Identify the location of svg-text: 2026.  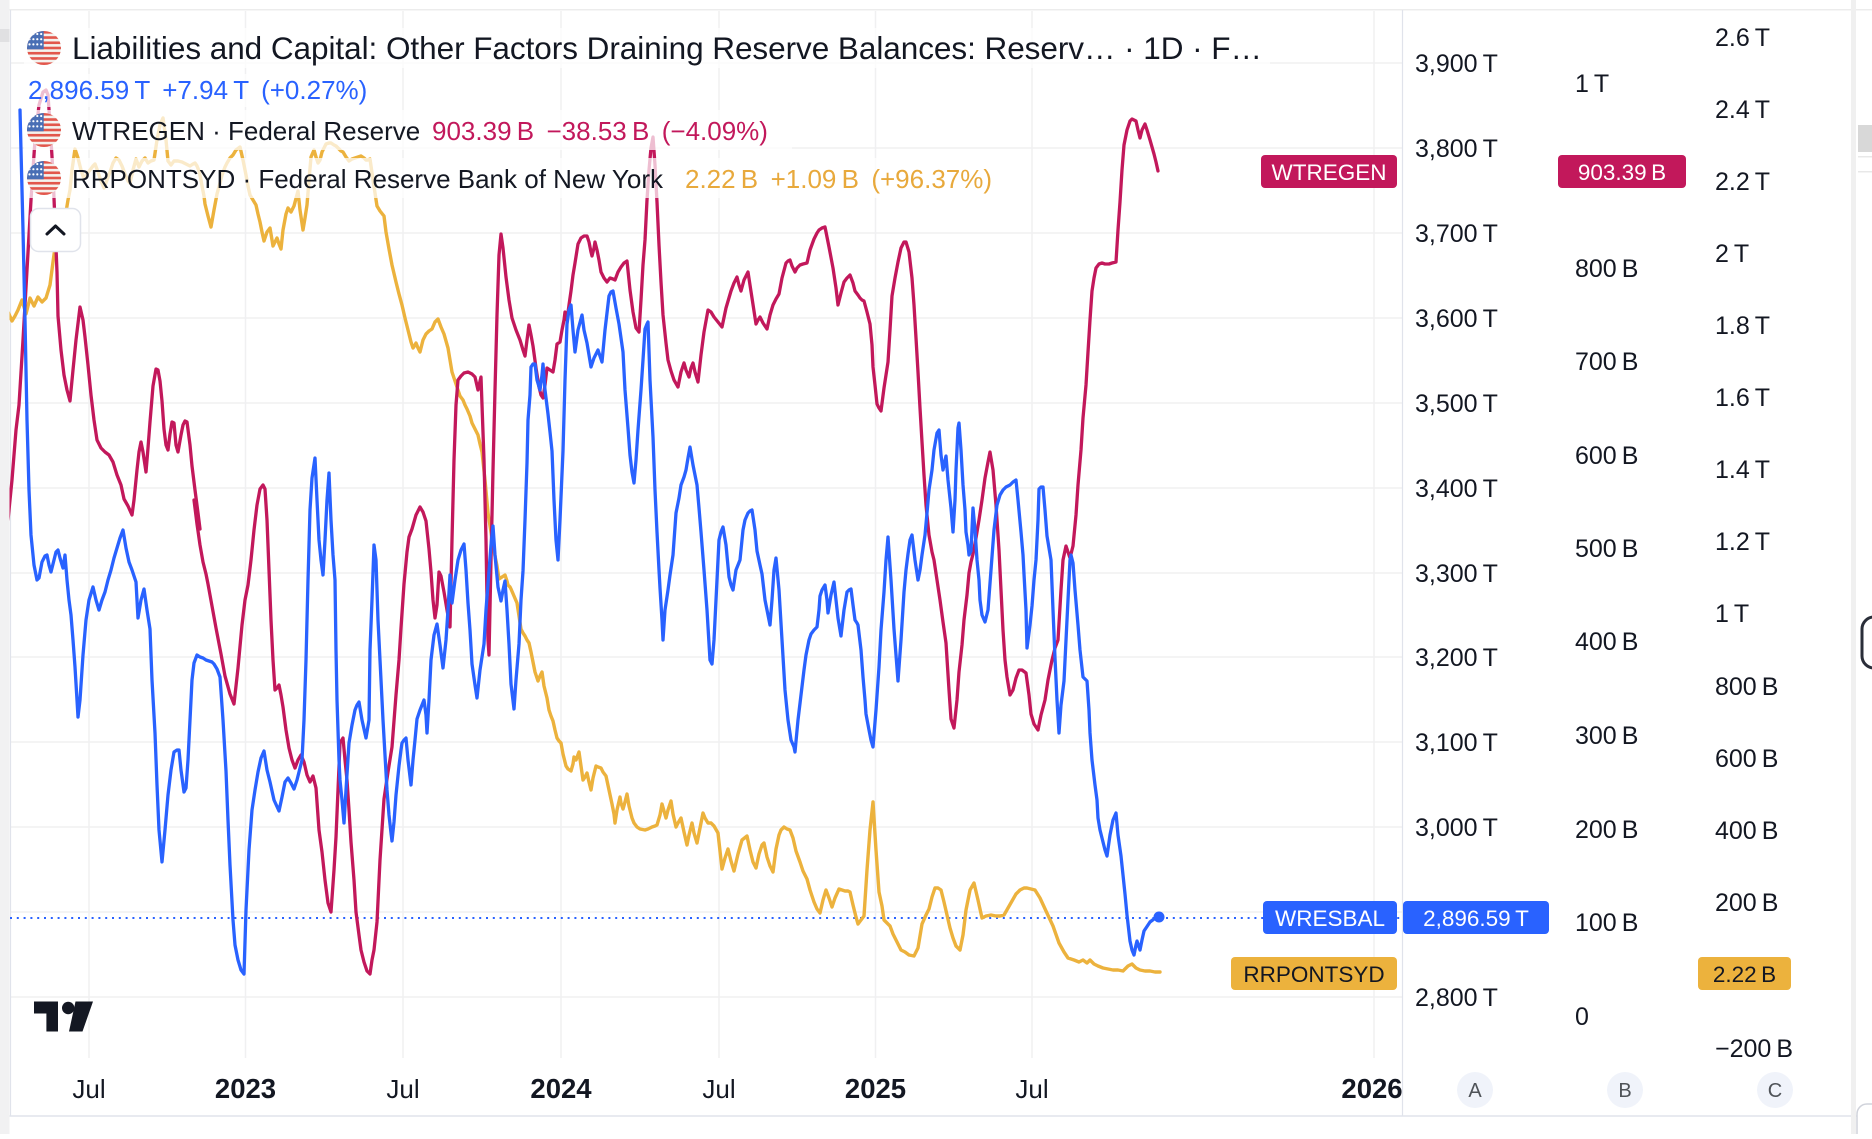
(1371, 1088).